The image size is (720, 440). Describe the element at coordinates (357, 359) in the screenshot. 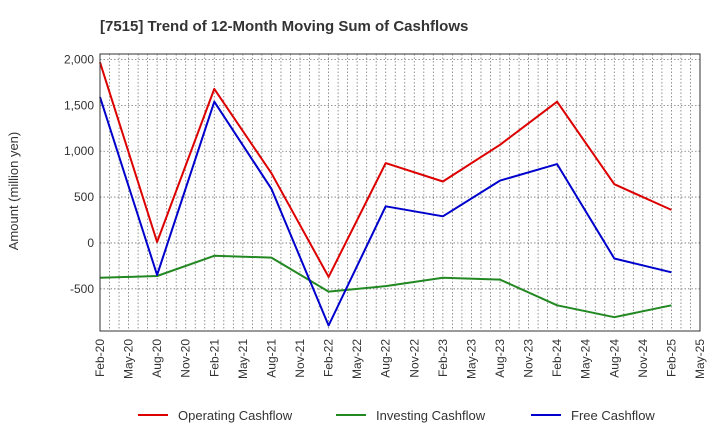

I see `x-tick-label: May-22` at that location.